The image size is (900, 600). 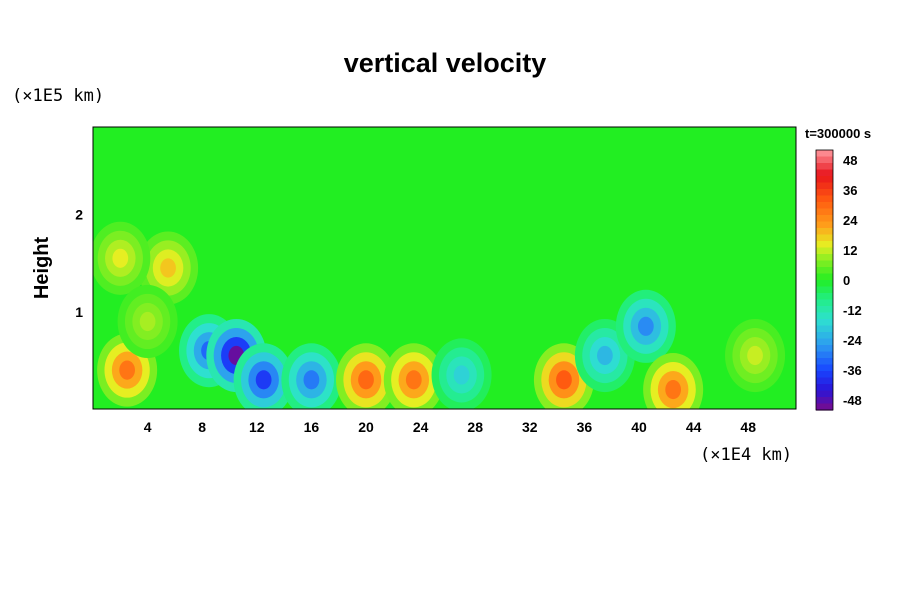 I want to click on x-tick-label: 16, so click(x=312, y=427).